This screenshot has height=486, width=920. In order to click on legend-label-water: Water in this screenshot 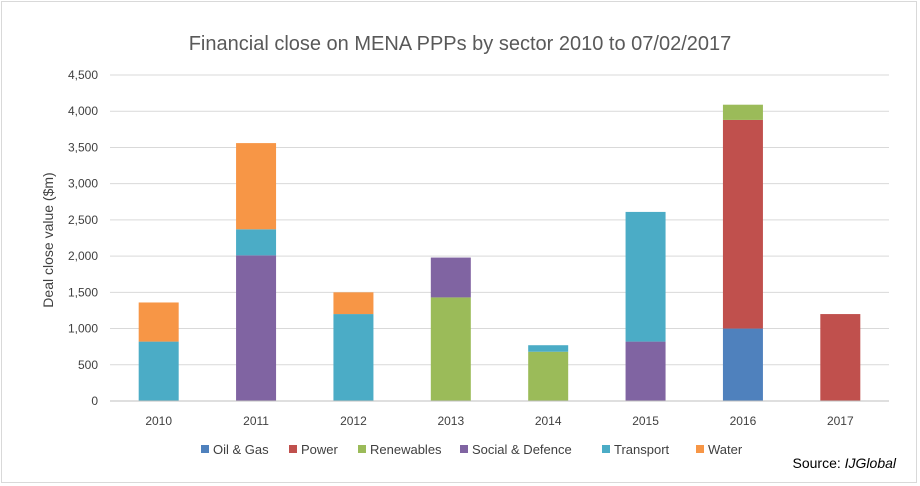, I will do `click(725, 449)`.